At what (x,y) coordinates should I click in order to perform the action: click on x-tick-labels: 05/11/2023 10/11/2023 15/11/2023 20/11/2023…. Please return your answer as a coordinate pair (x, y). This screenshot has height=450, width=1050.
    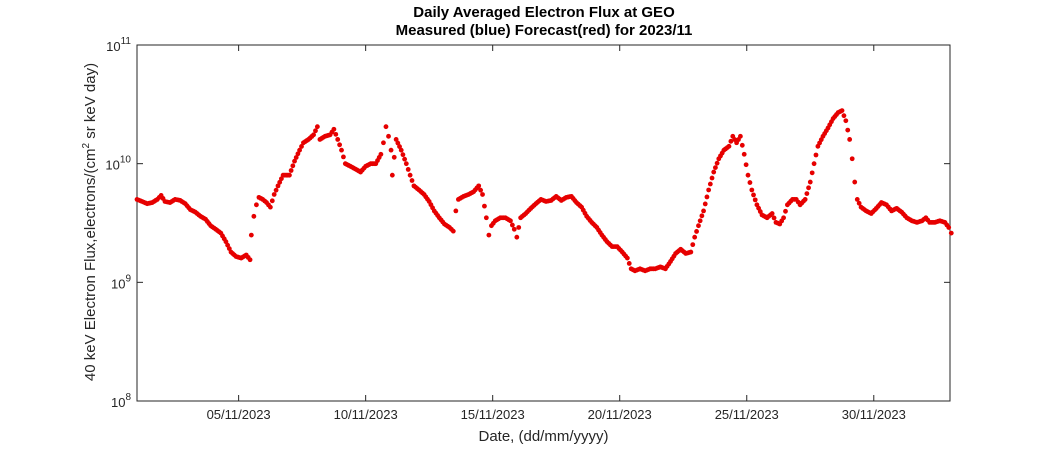
    Looking at the image, I should click on (556, 414).